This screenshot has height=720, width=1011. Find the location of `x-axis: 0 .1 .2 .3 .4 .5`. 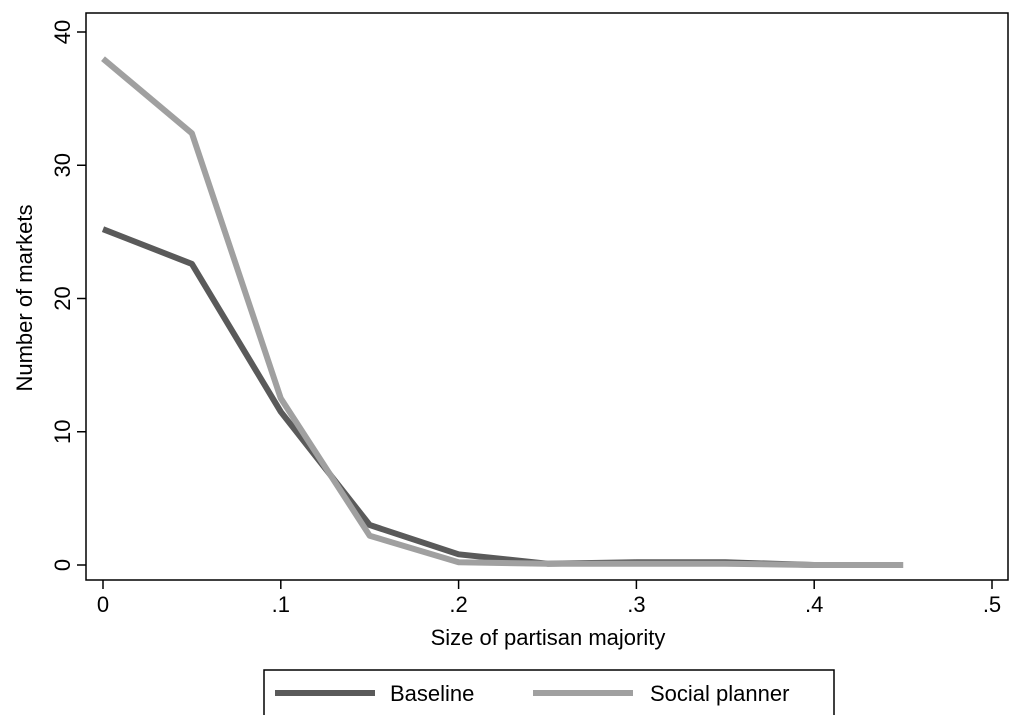

x-axis: 0 .1 .2 .3 .4 .5 is located at coordinates (549, 598).